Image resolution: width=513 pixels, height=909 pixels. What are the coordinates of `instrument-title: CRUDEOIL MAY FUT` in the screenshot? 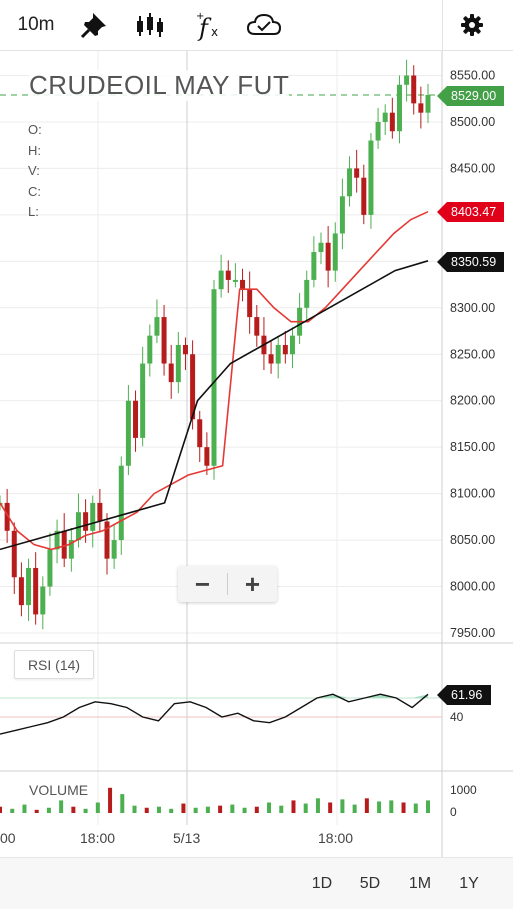 It's located at (159, 85).